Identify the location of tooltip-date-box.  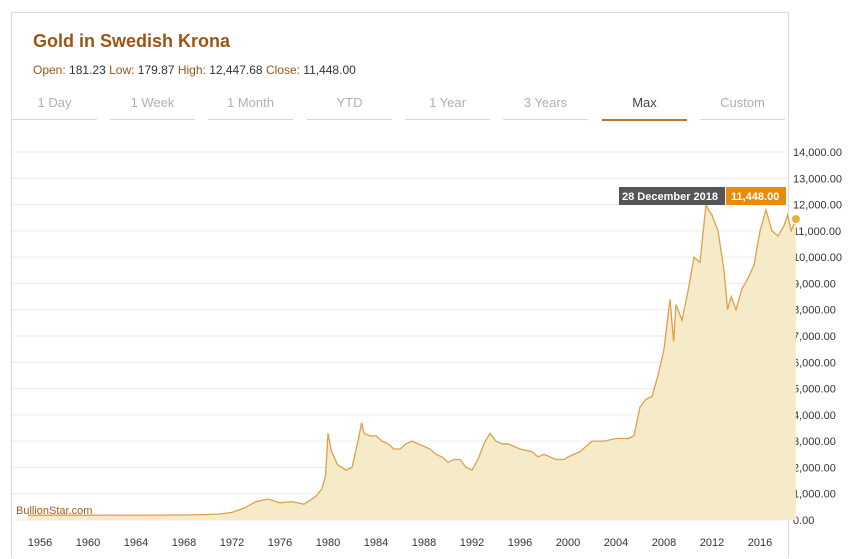
(672, 196).